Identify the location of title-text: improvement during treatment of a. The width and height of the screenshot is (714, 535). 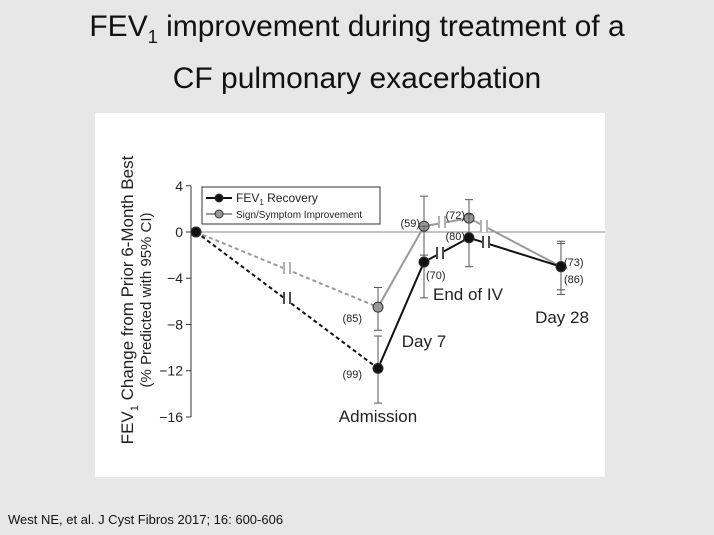
(391, 26).